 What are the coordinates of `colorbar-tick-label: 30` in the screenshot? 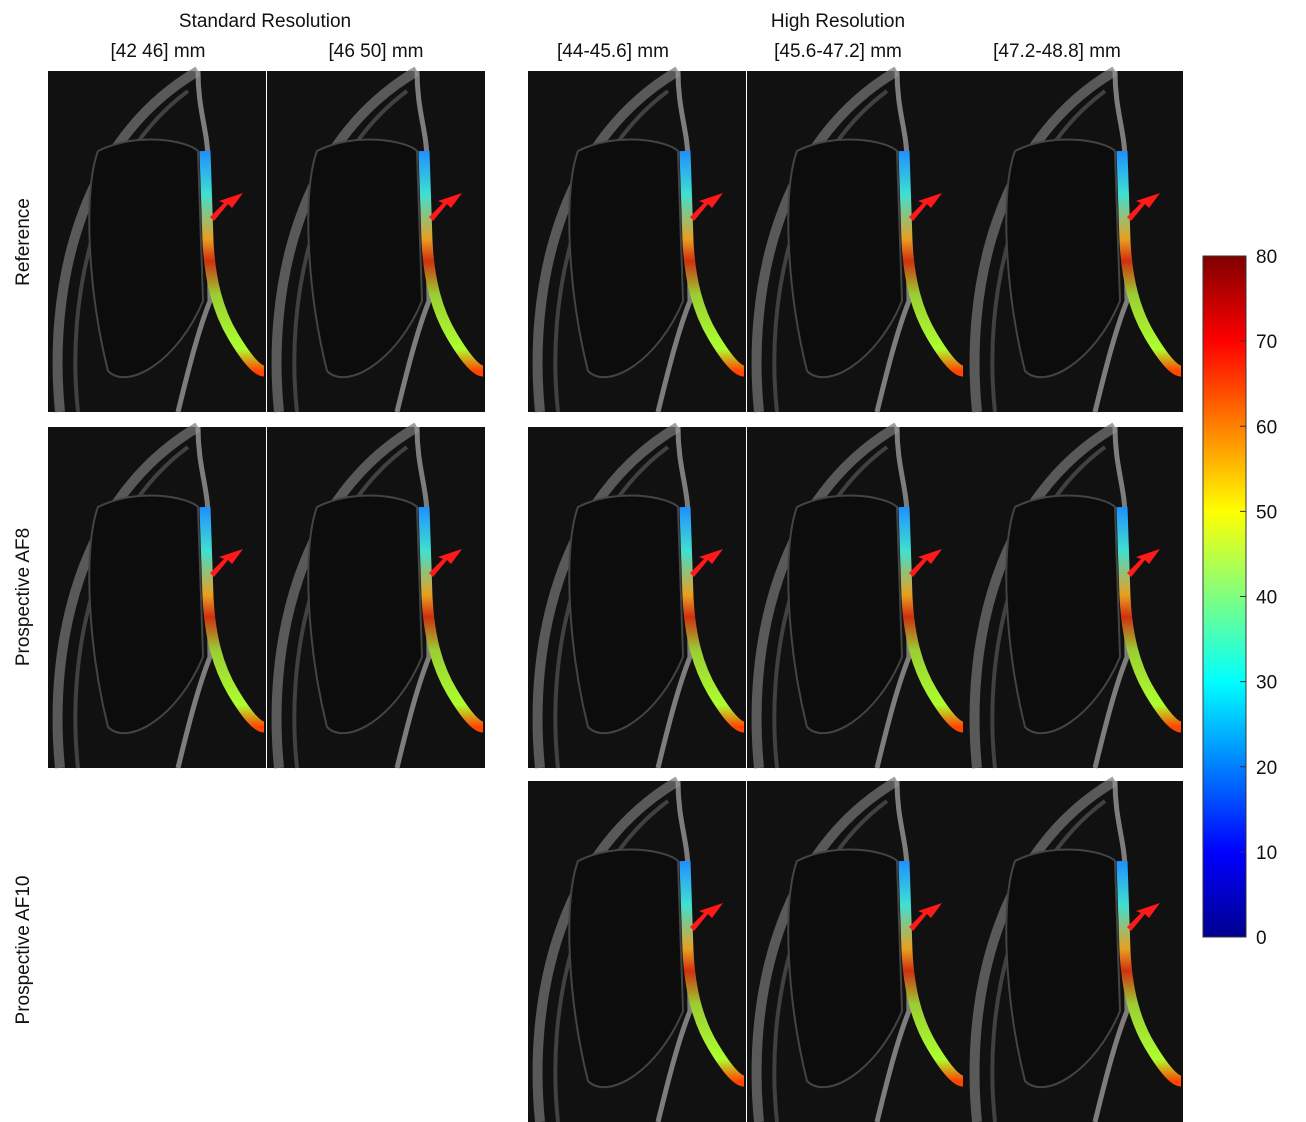 It's located at (1266, 683).